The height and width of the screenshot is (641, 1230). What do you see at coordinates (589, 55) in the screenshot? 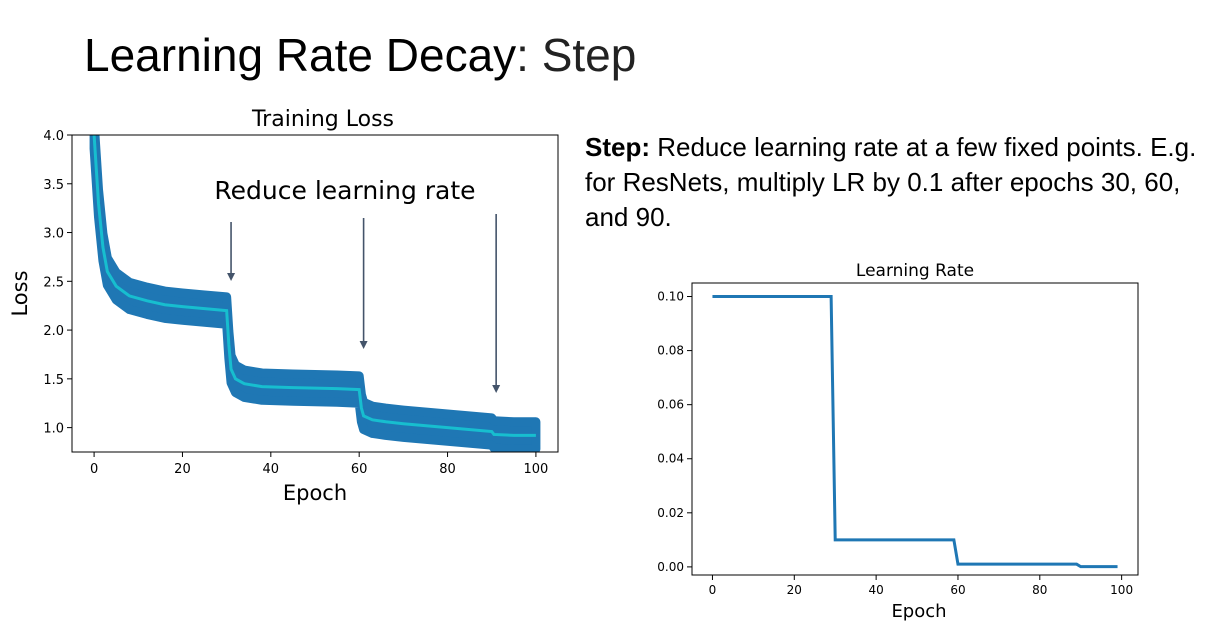
I see `slide-title-sub: Step` at bounding box center [589, 55].